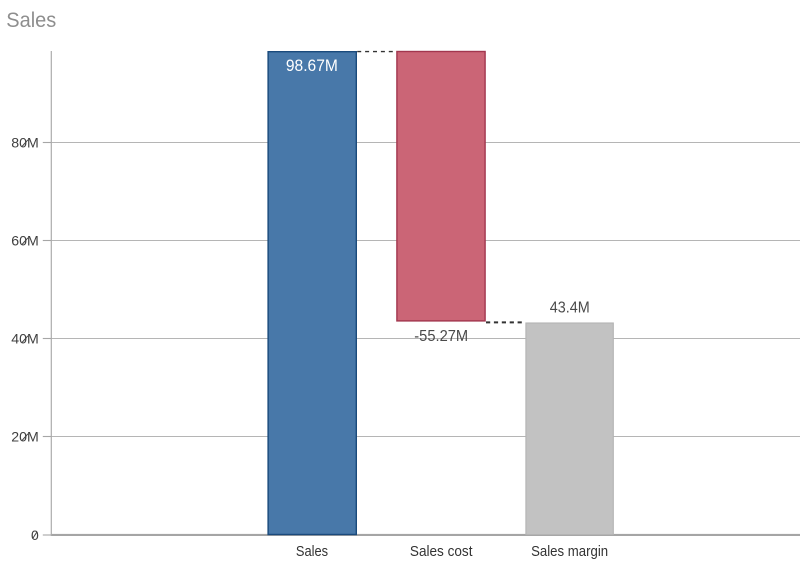 The image size is (800, 566). What do you see at coordinates (441, 552) in the screenshot?
I see `svg-text: Sales cost` at bounding box center [441, 552].